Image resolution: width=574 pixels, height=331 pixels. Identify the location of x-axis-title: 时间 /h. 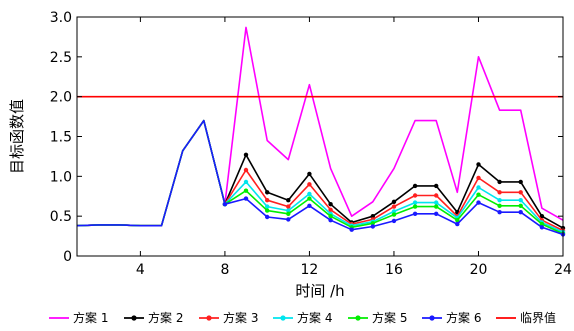
(319, 291).